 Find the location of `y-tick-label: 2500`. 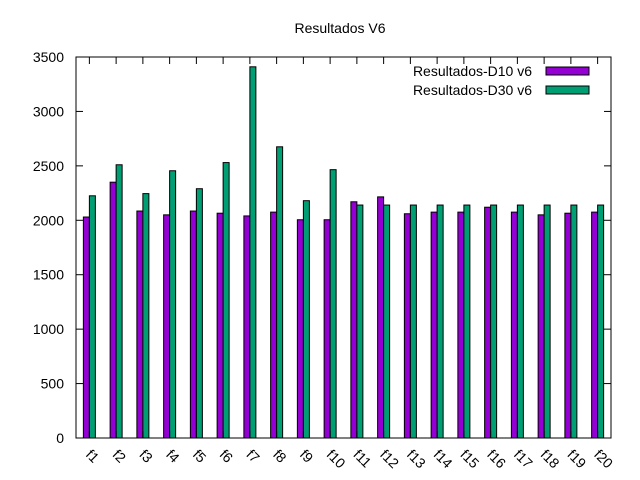

y-tick-label: 2500 is located at coordinates (48, 166).